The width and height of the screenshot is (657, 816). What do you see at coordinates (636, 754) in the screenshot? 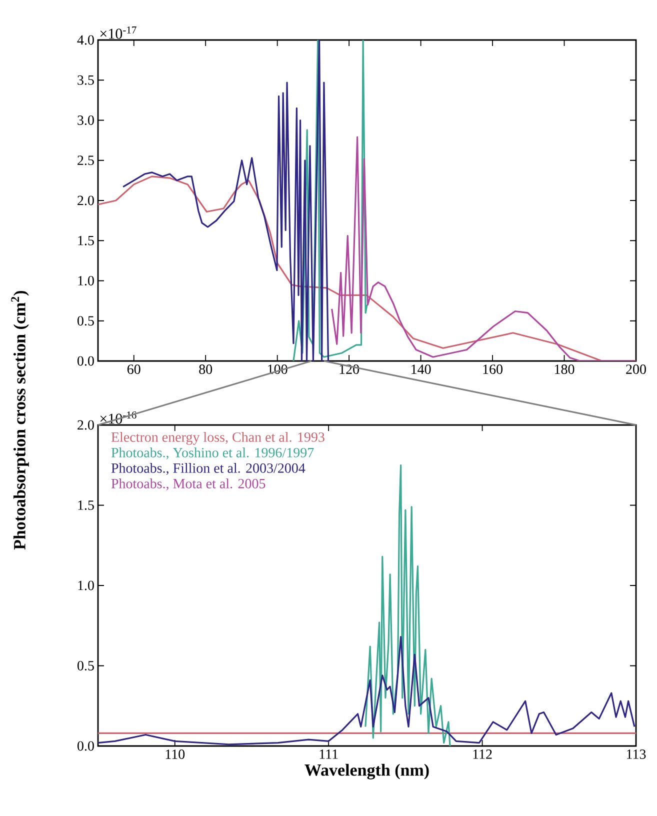
I see `x-tick-label: 113` at bounding box center [636, 754].